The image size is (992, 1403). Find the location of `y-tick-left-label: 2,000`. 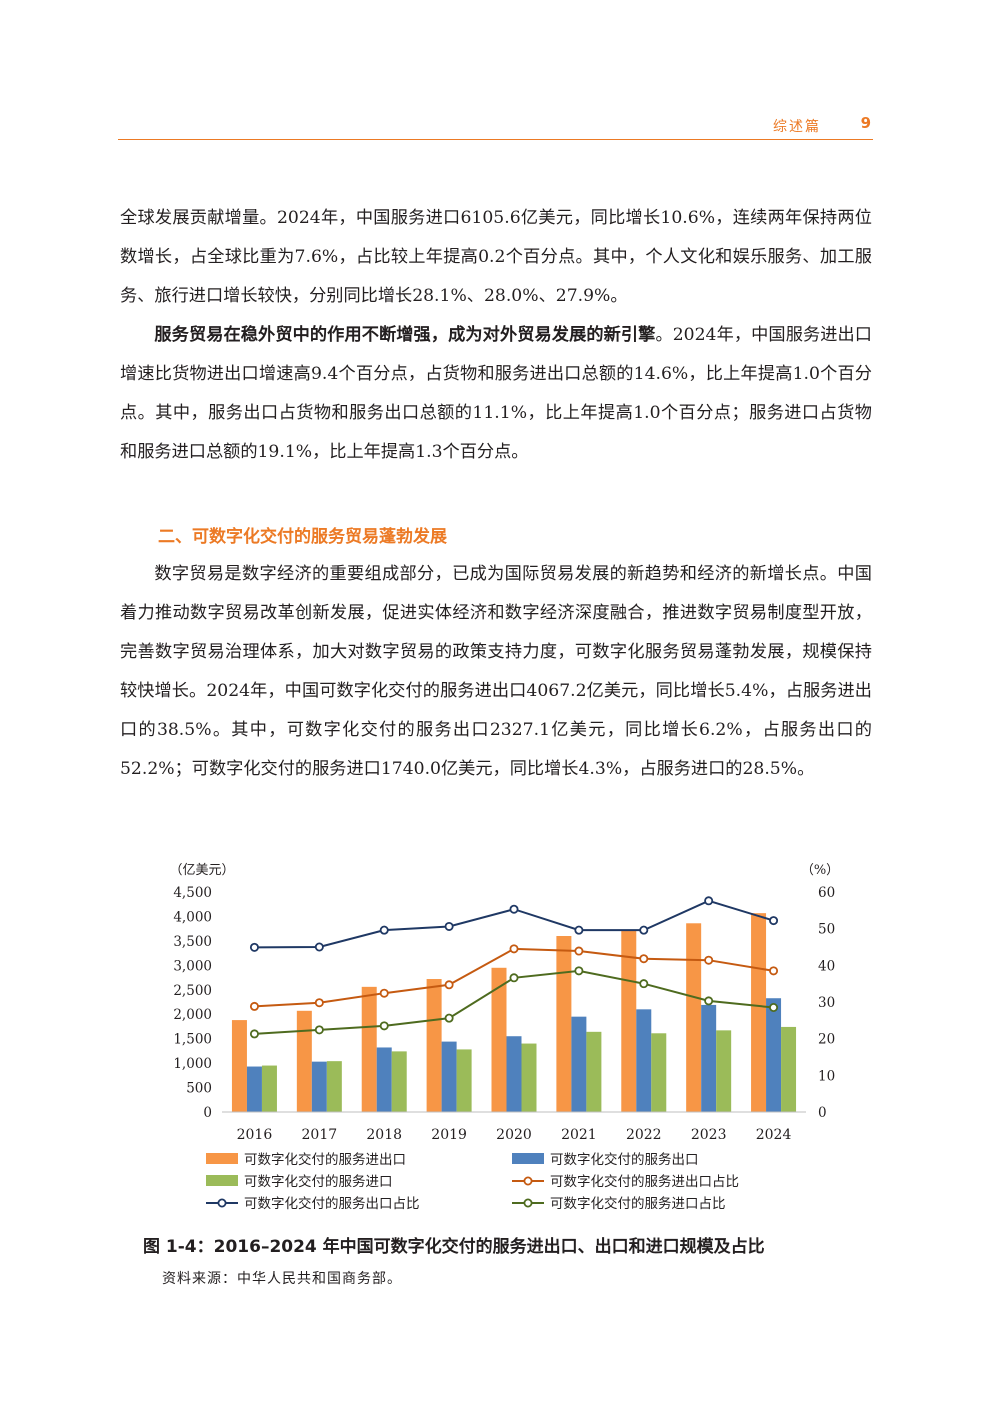

y-tick-left-label: 2,000 is located at coordinates (192, 1015).